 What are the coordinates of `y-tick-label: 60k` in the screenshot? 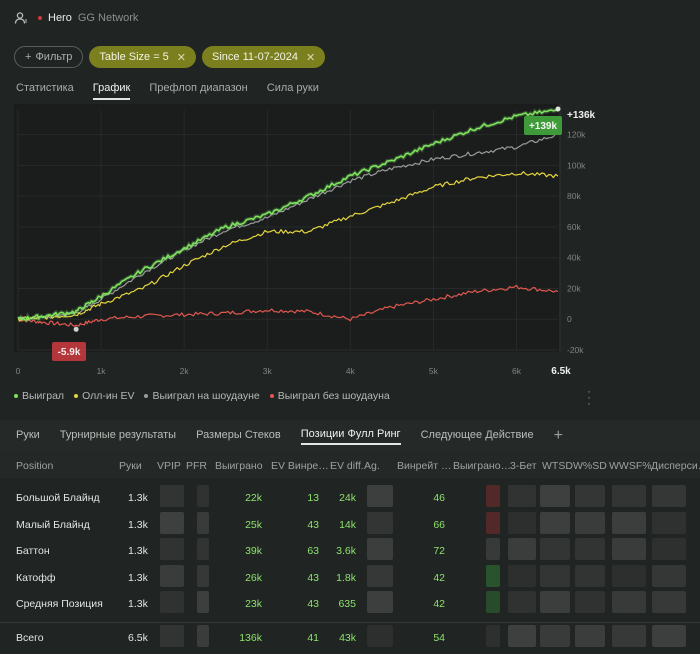 It's located at (574, 227).